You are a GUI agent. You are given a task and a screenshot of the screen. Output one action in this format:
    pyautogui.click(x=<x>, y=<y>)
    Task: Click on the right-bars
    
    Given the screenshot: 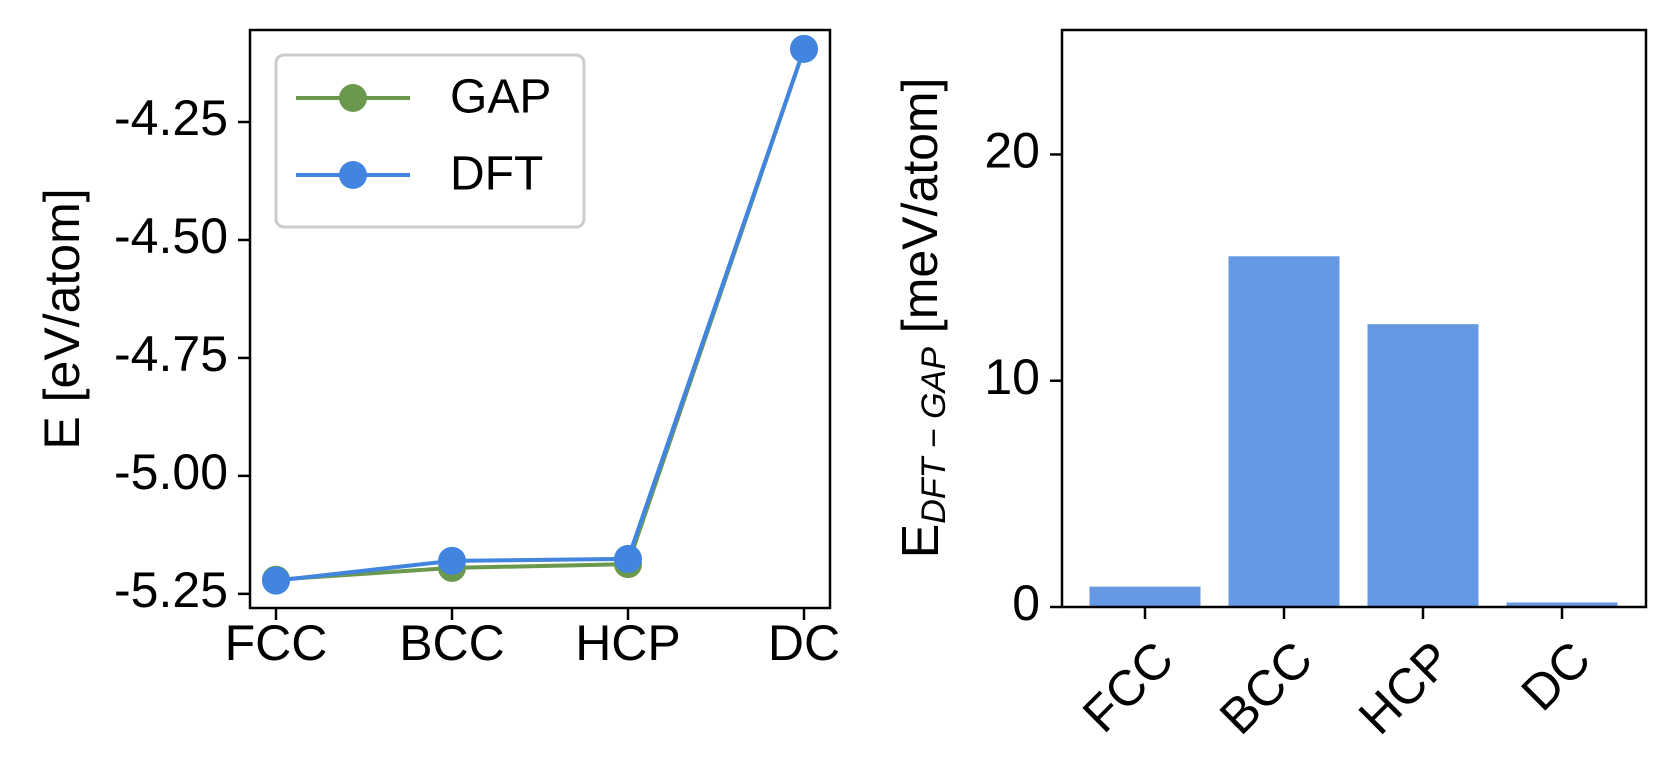 What is the action you would take?
    pyautogui.click(x=1353, y=431)
    